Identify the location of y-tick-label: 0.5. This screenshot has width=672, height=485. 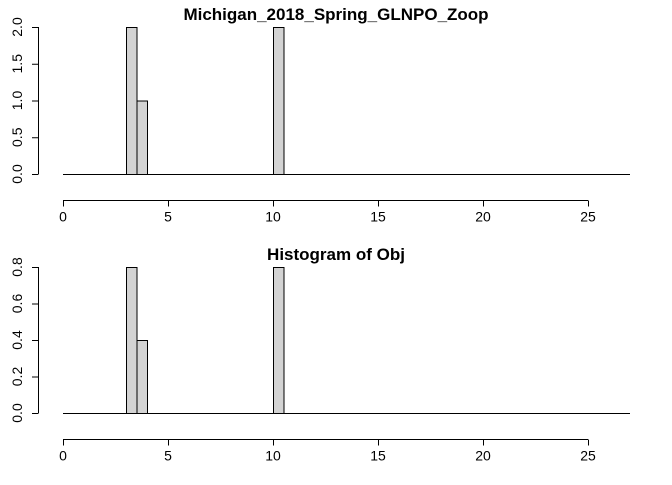
(17, 137).